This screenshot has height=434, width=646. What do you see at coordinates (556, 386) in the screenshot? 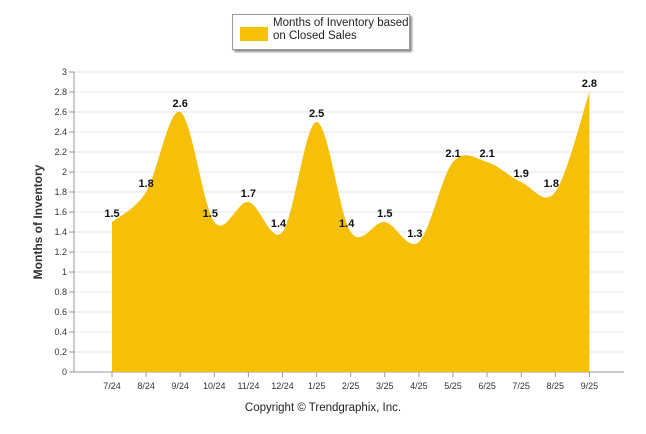
I see `x-tick-label: 8/25` at bounding box center [556, 386].